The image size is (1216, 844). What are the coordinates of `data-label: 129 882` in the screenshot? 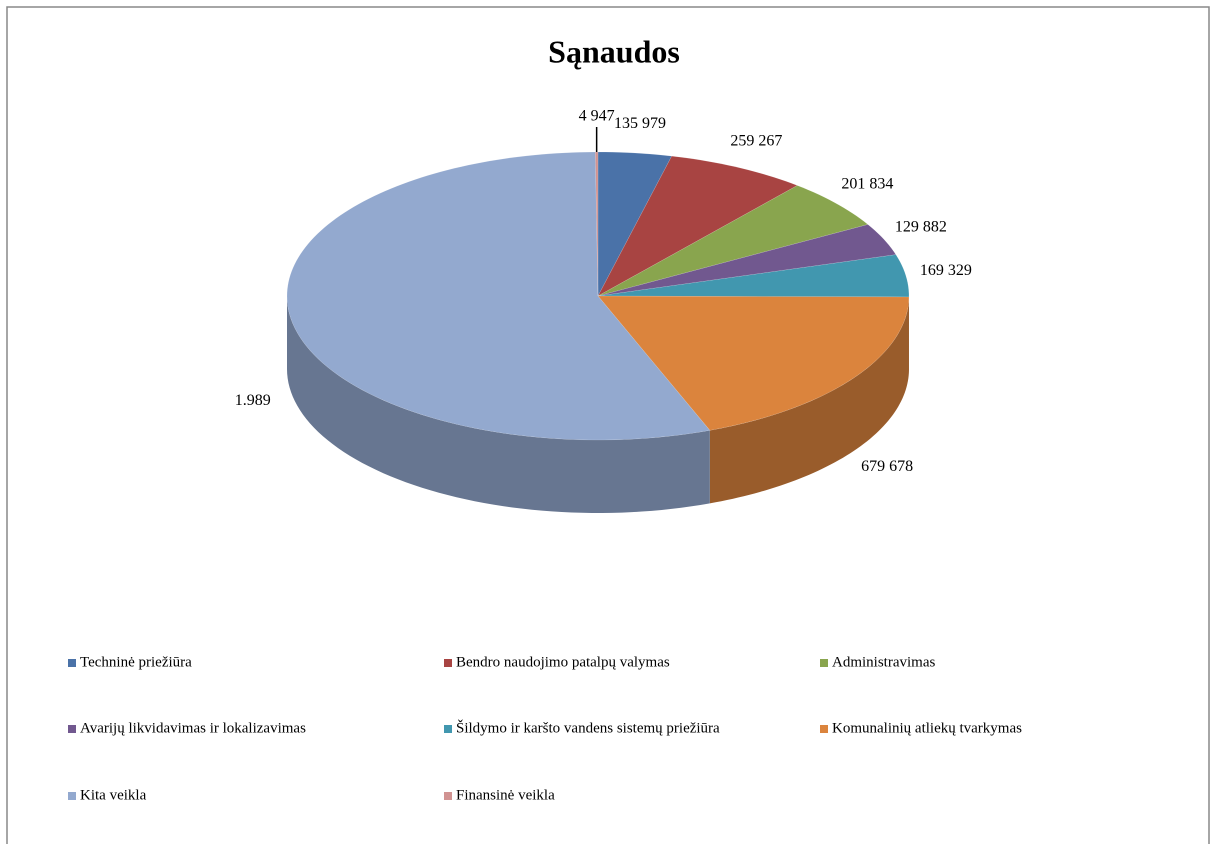 It's located at (921, 226).